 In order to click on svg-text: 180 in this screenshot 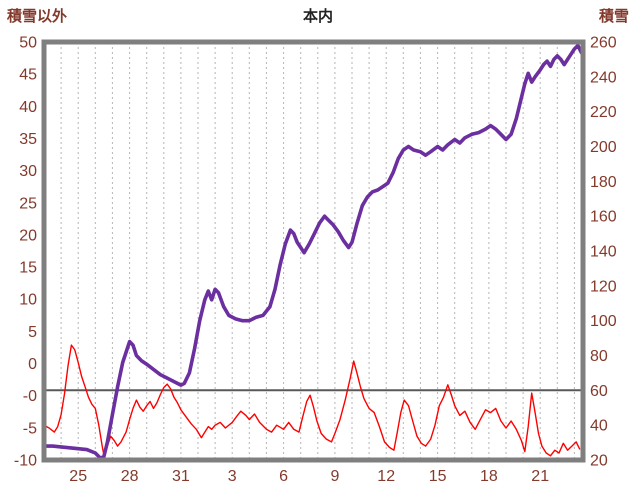, I will do `click(603, 182)`.